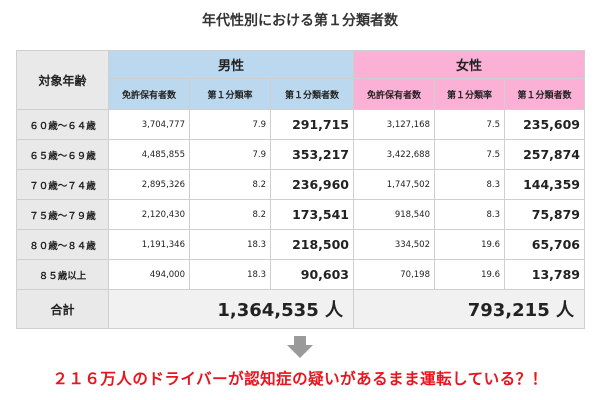 Image resolution: width=600 pixels, height=400 pixels. I want to click on female-group-header: 女性, so click(469, 64).